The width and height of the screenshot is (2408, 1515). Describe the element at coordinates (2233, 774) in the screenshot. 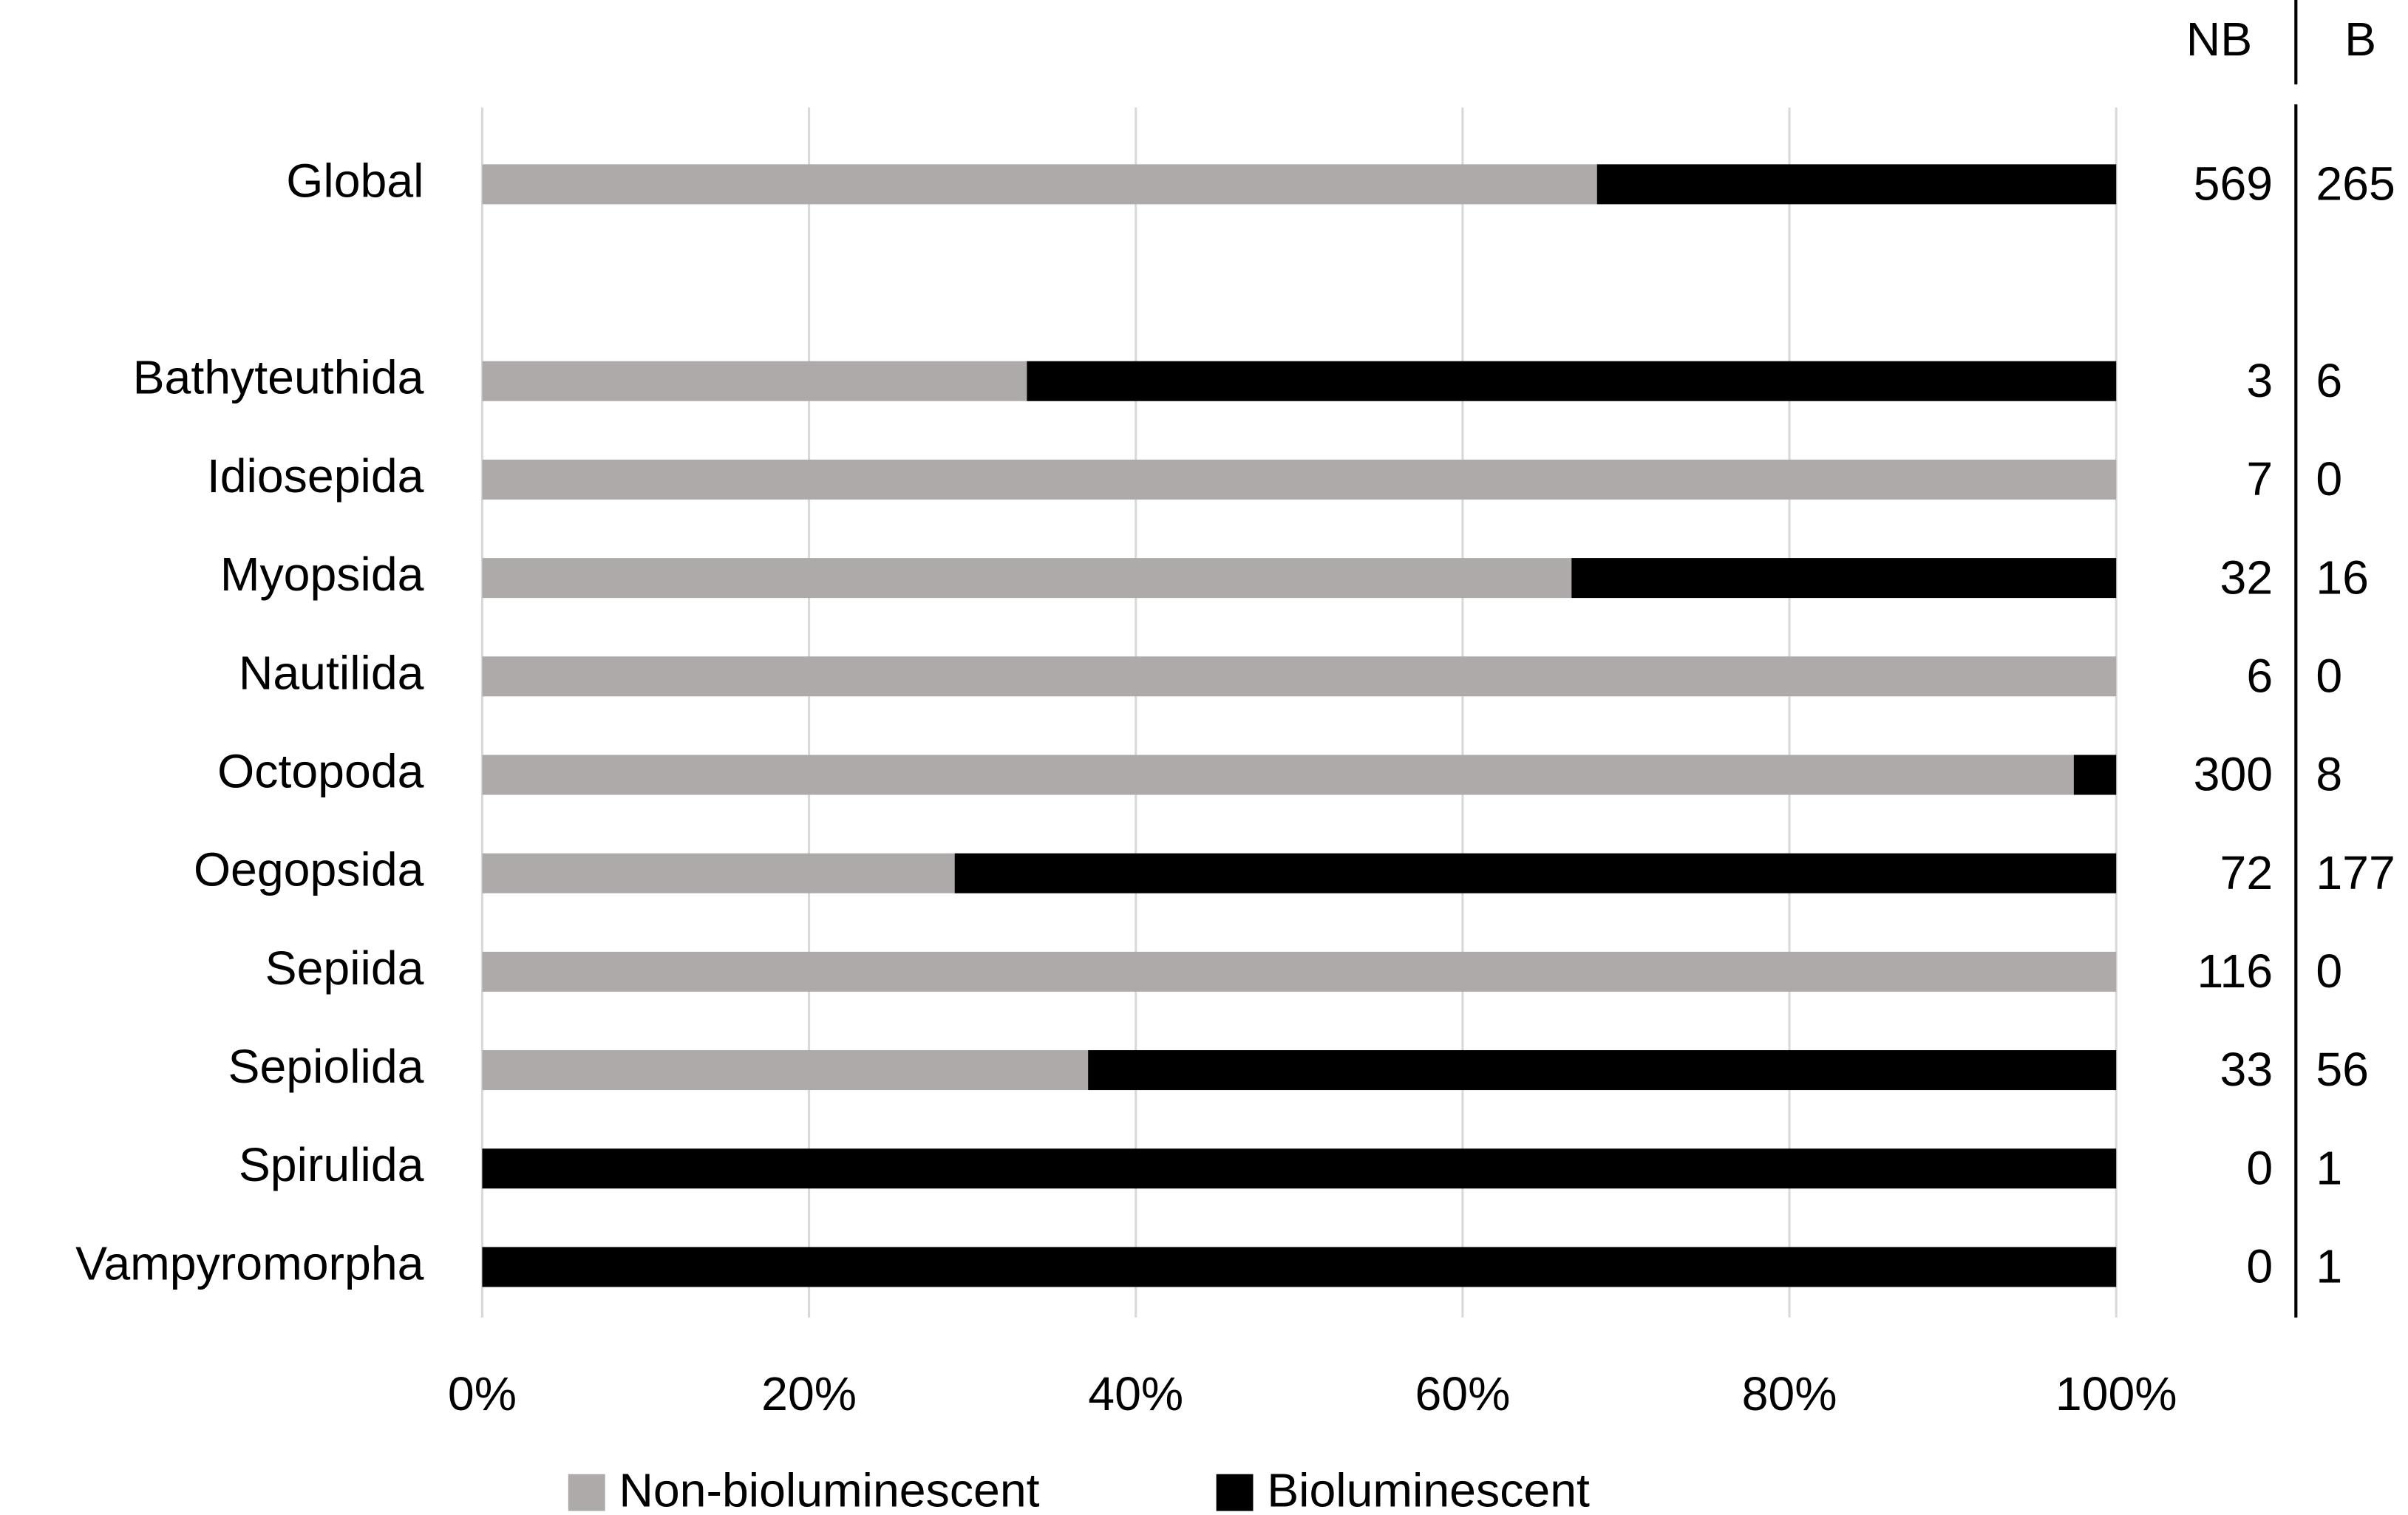

I see `count-label: 300` at that location.